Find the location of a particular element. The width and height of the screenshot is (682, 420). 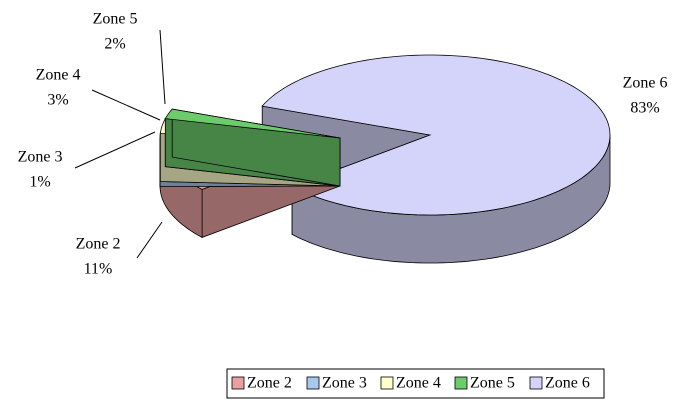

data-label-value: 2% is located at coordinates (114, 44).